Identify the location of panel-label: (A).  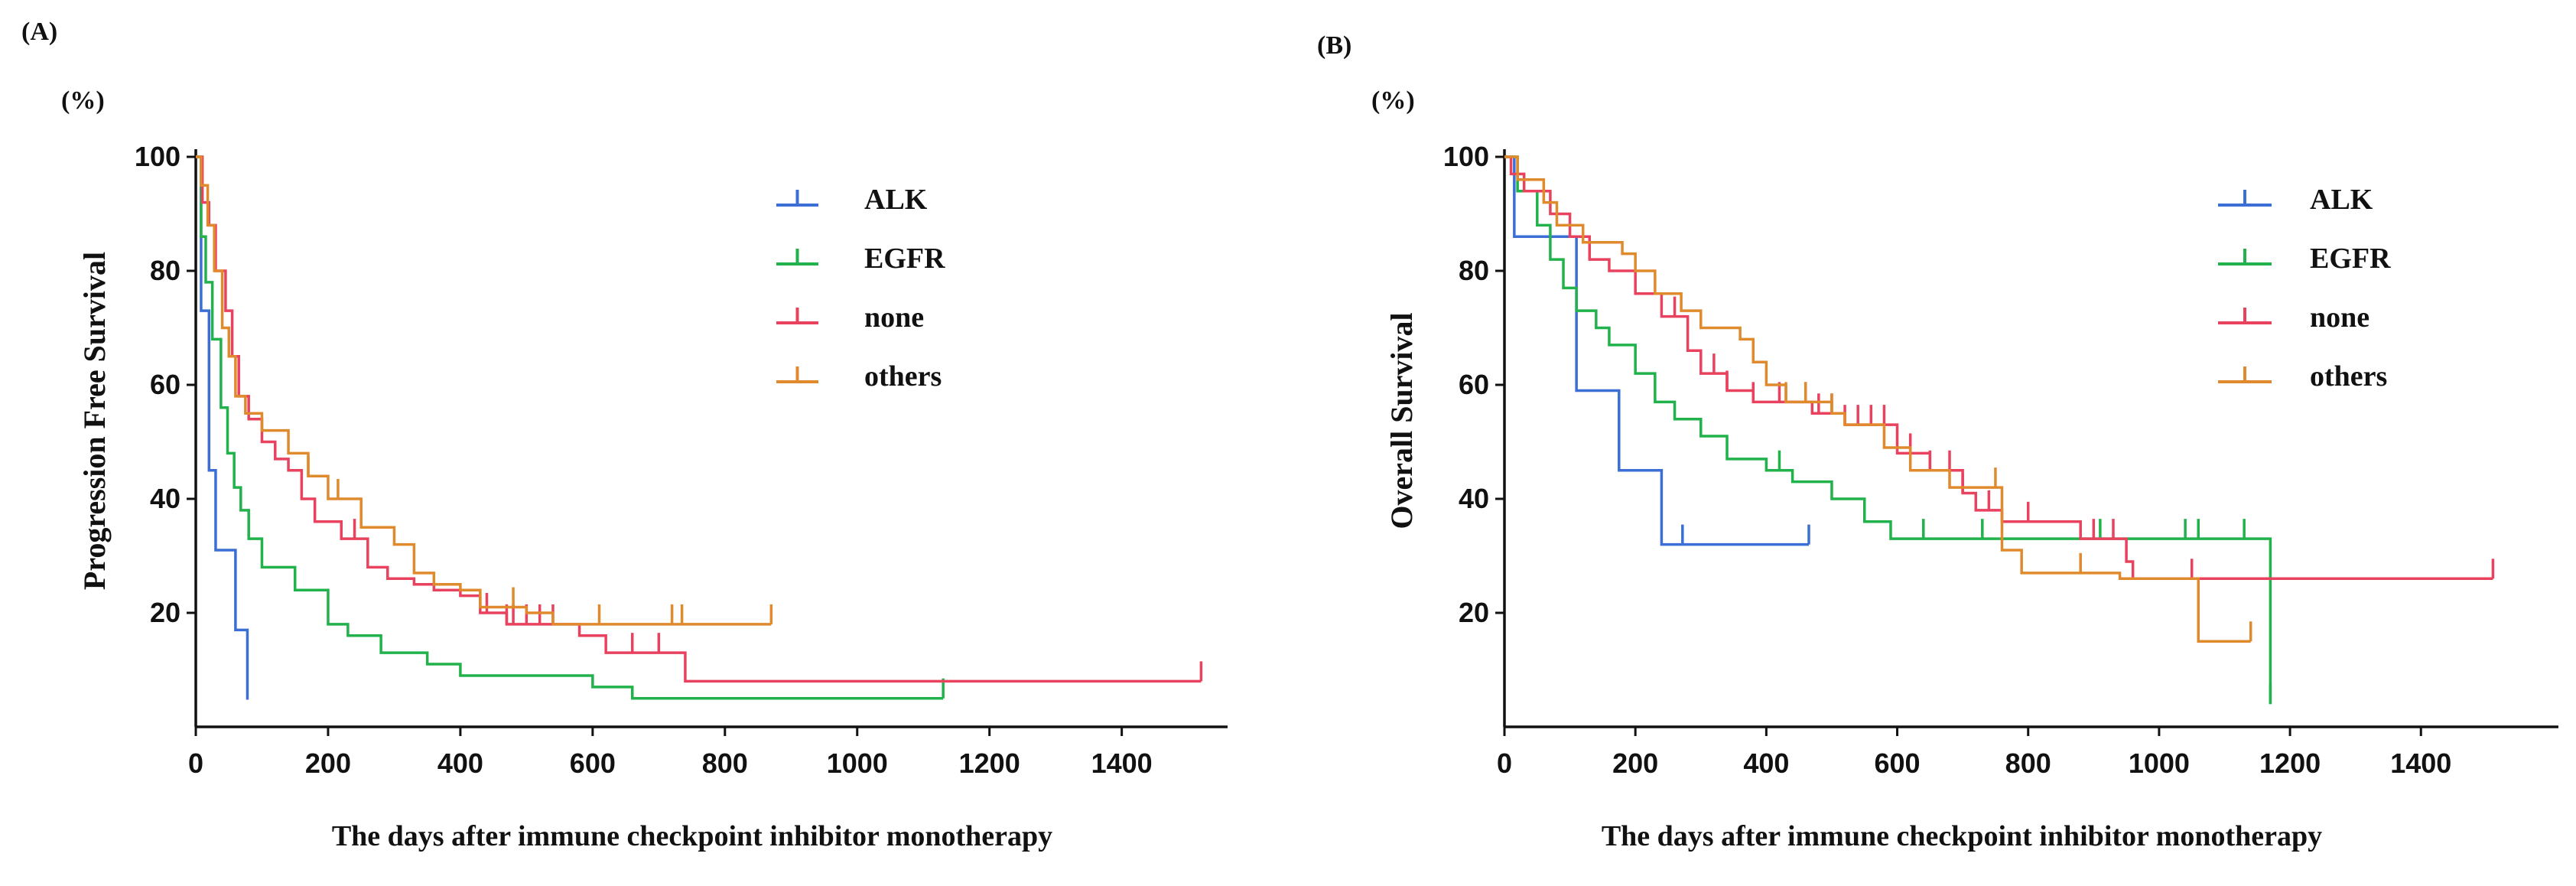
(39, 32).